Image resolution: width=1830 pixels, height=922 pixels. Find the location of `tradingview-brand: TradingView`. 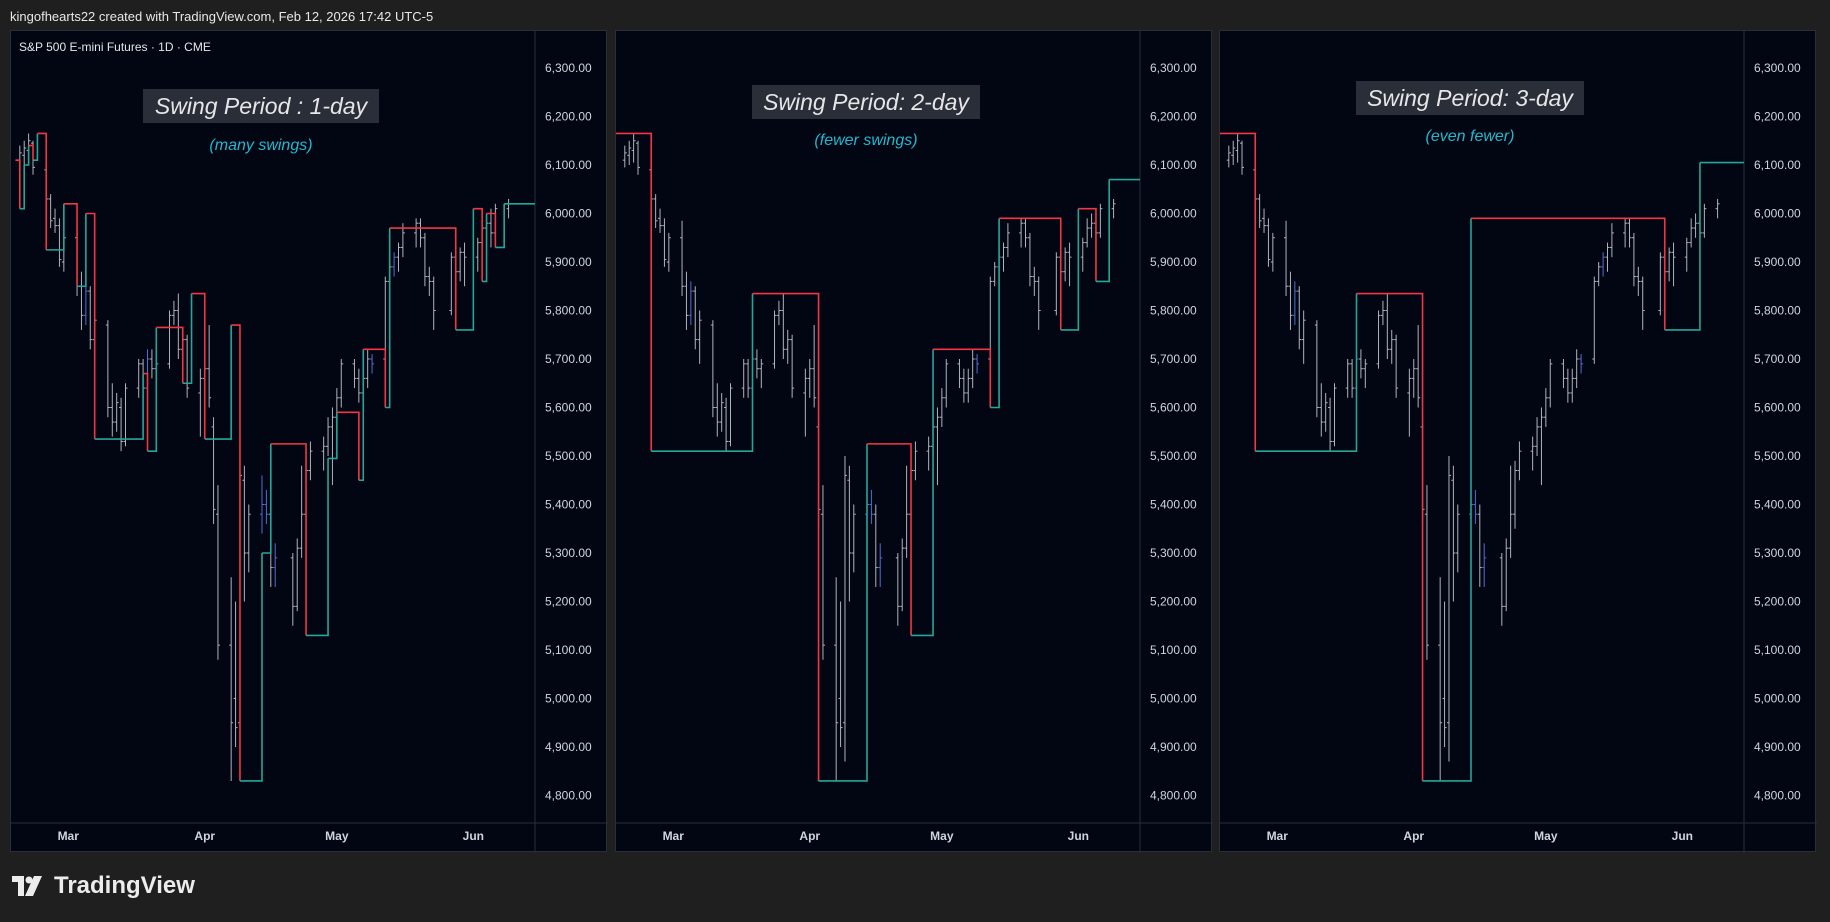

tradingview-brand: TradingView is located at coordinates (103, 886).